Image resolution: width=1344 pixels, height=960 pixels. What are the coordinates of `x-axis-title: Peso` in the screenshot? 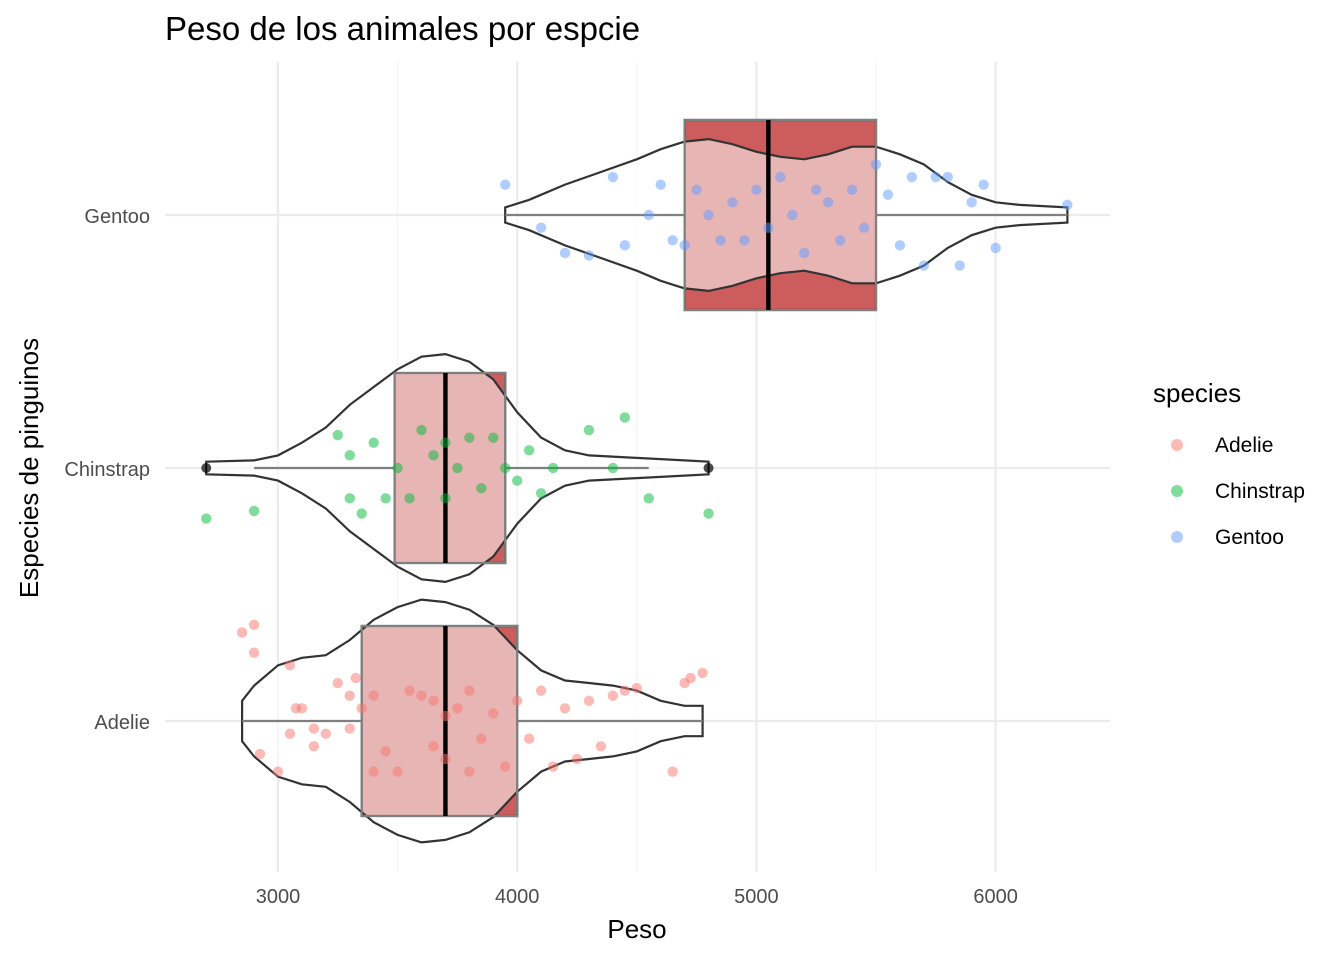 It's located at (636, 929).